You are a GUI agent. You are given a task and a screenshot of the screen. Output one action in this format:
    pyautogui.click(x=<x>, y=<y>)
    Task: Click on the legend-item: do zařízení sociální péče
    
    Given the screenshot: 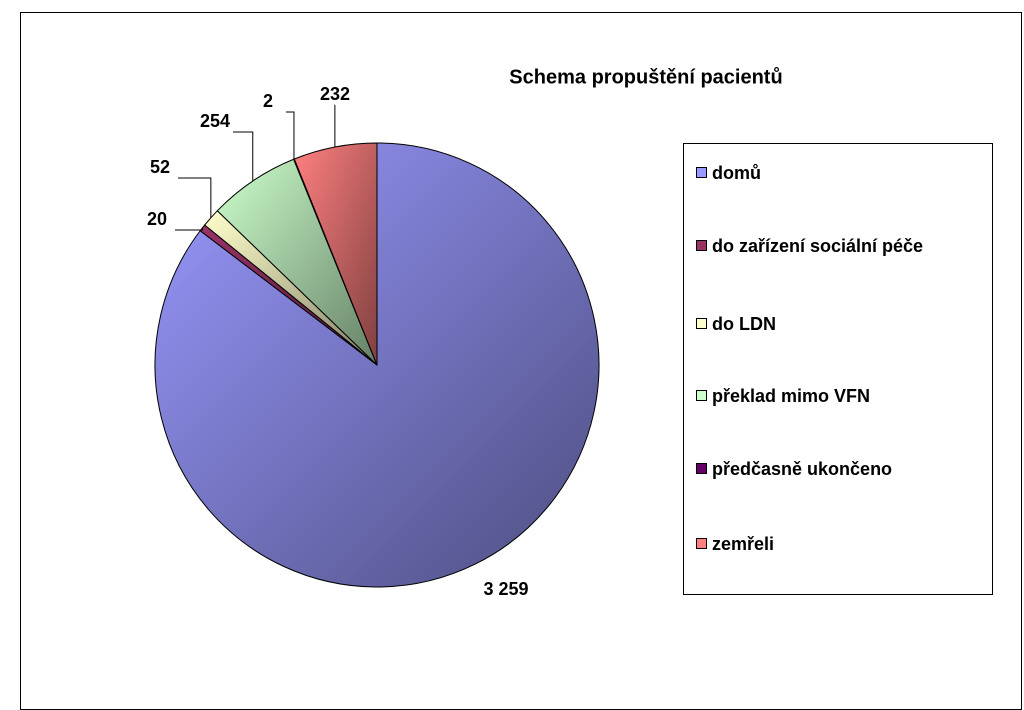 What is the action you would take?
    pyautogui.click(x=849, y=246)
    